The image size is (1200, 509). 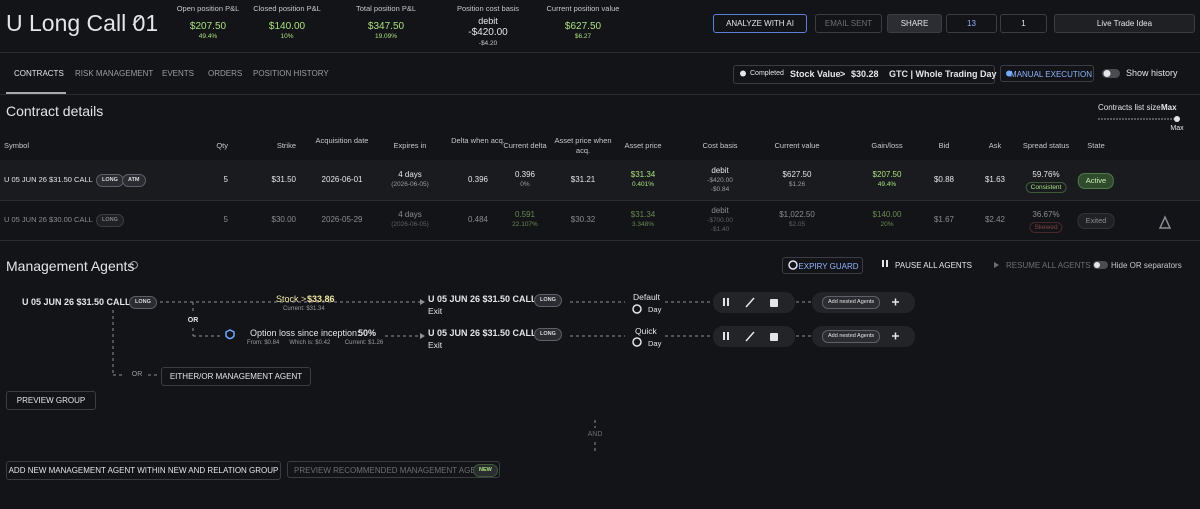 What do you see at coordinates (70, 266) in the screenshot?
I see `section-title: Management Agents` at bounding box center [70, 266].